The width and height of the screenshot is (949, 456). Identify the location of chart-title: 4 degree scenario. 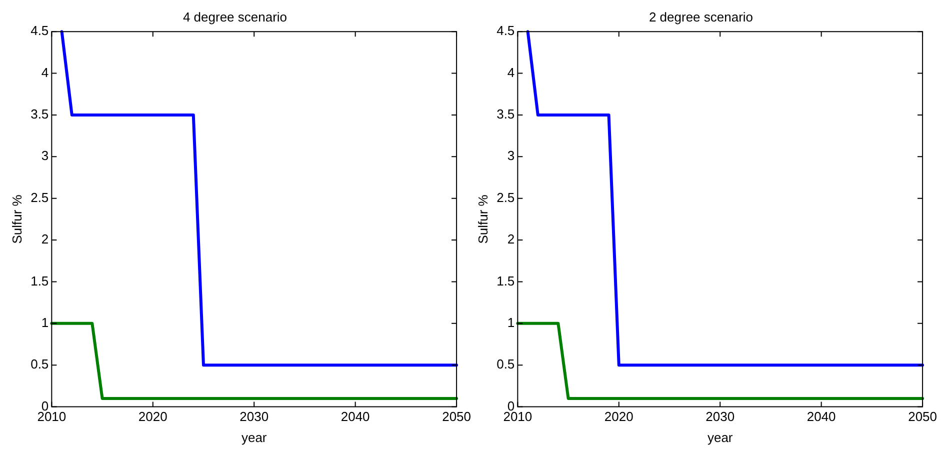
(235, 16).